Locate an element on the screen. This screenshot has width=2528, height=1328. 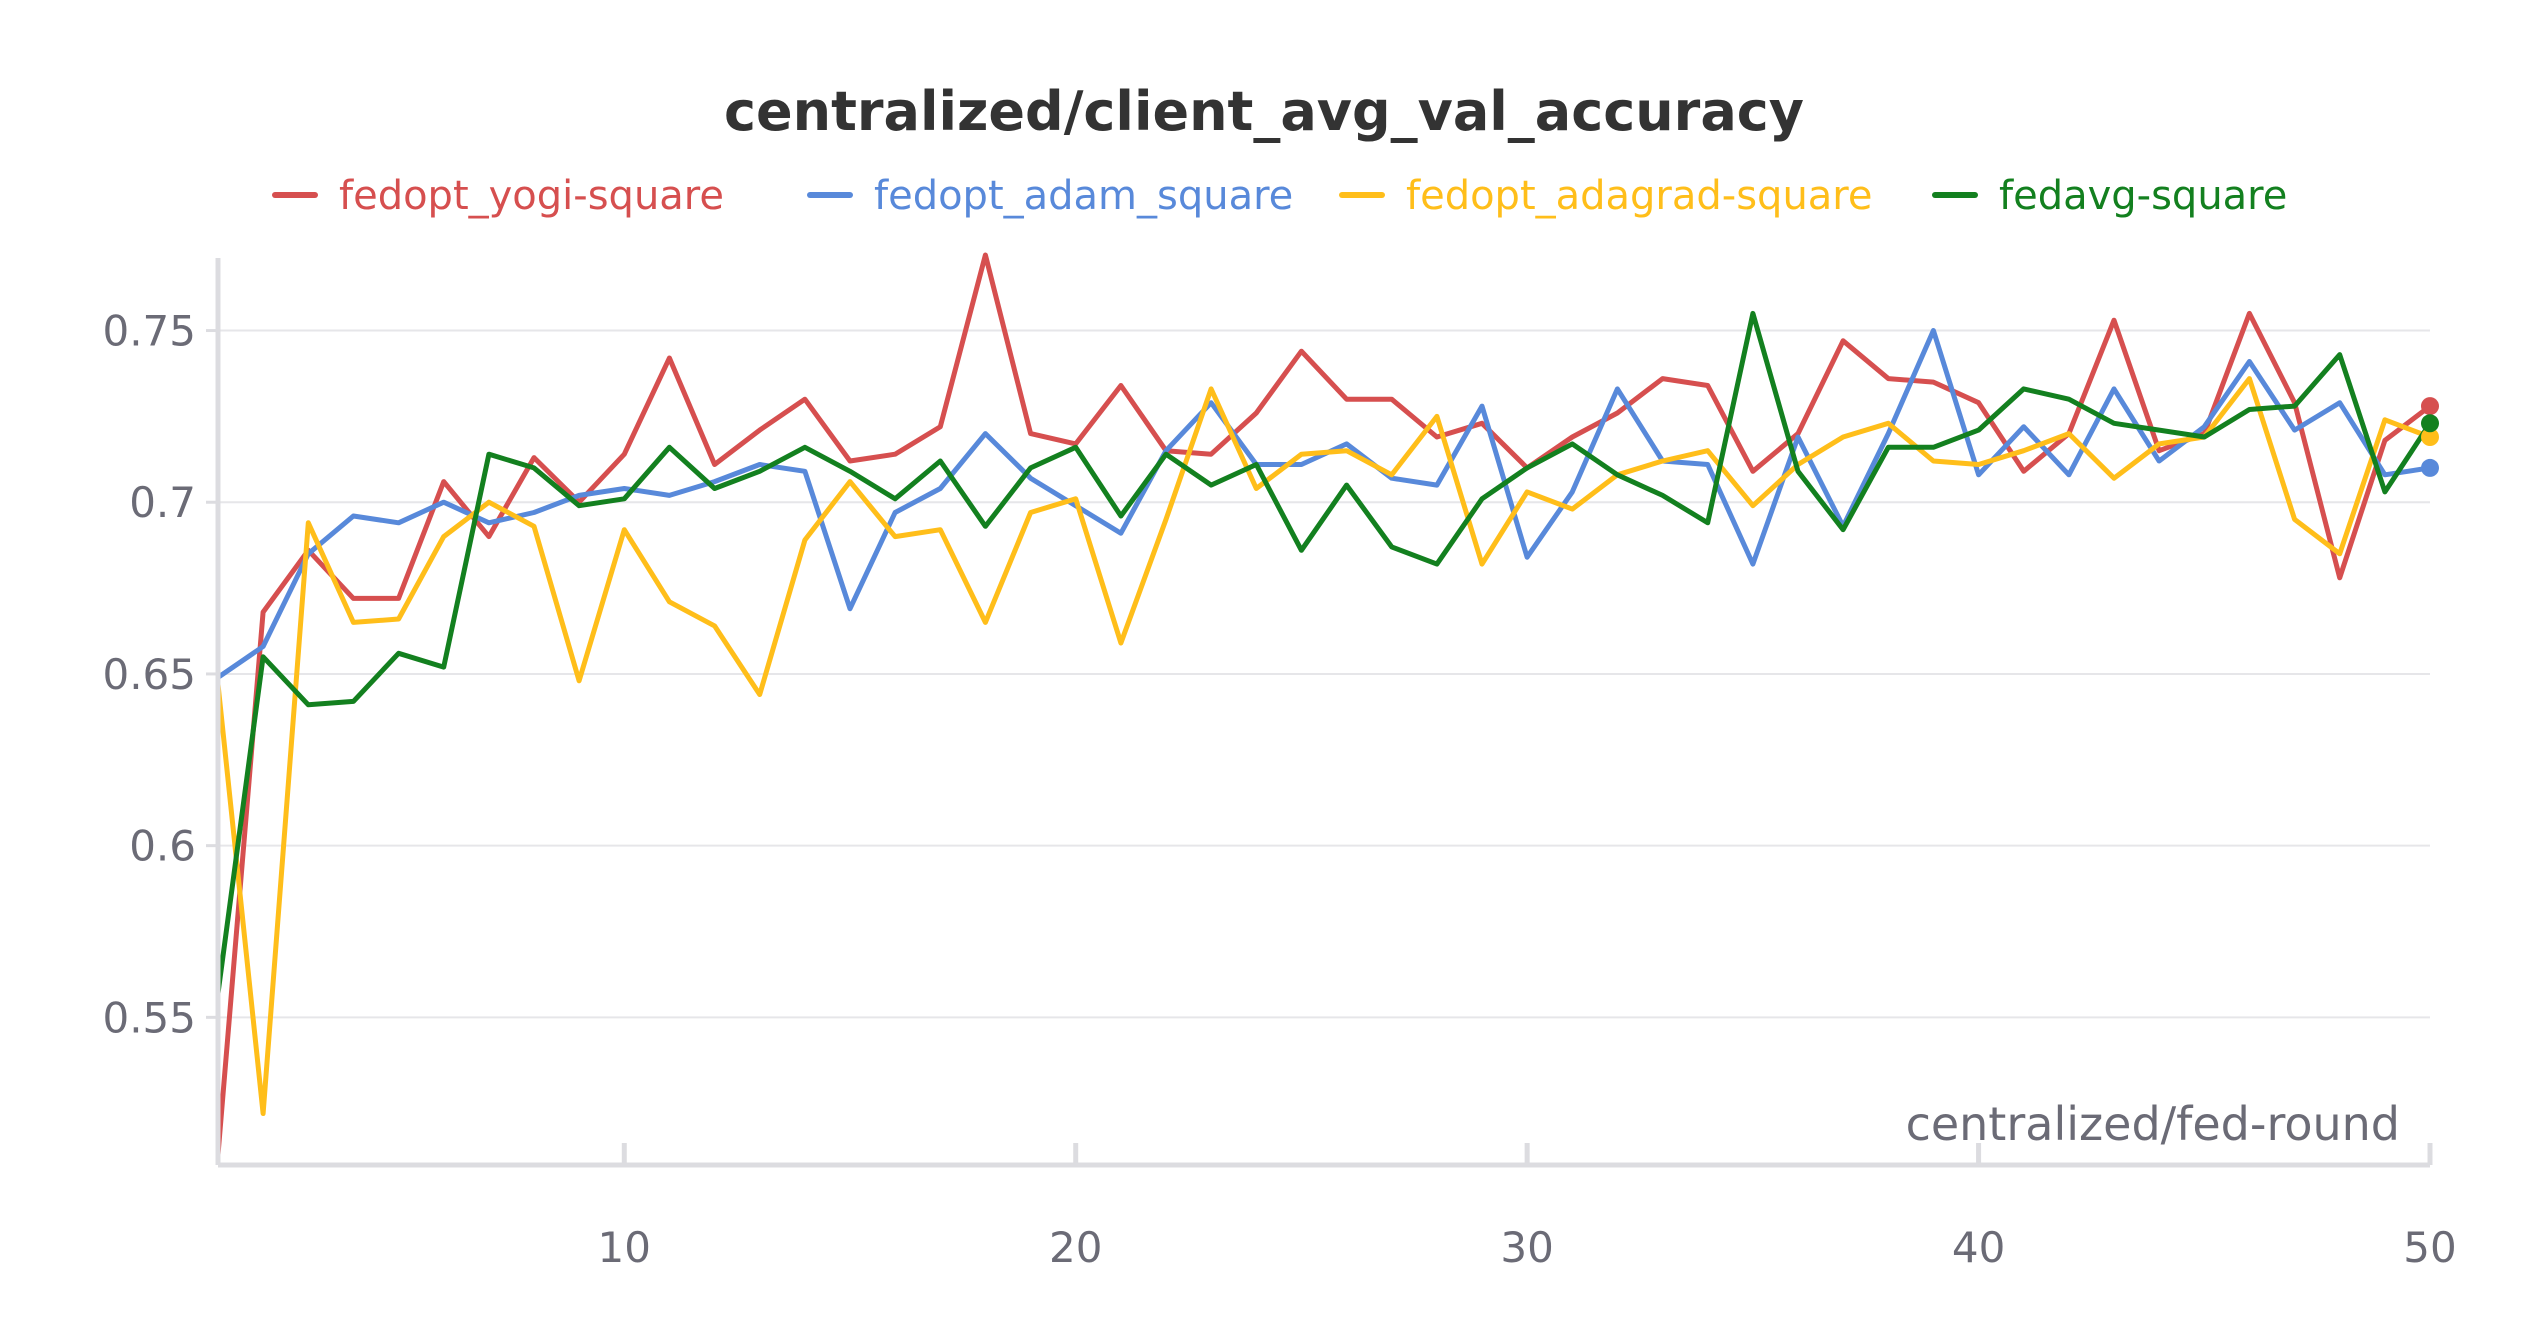
x-axis-label: centralized/fed-round is located at coordinates (2153, 1124).